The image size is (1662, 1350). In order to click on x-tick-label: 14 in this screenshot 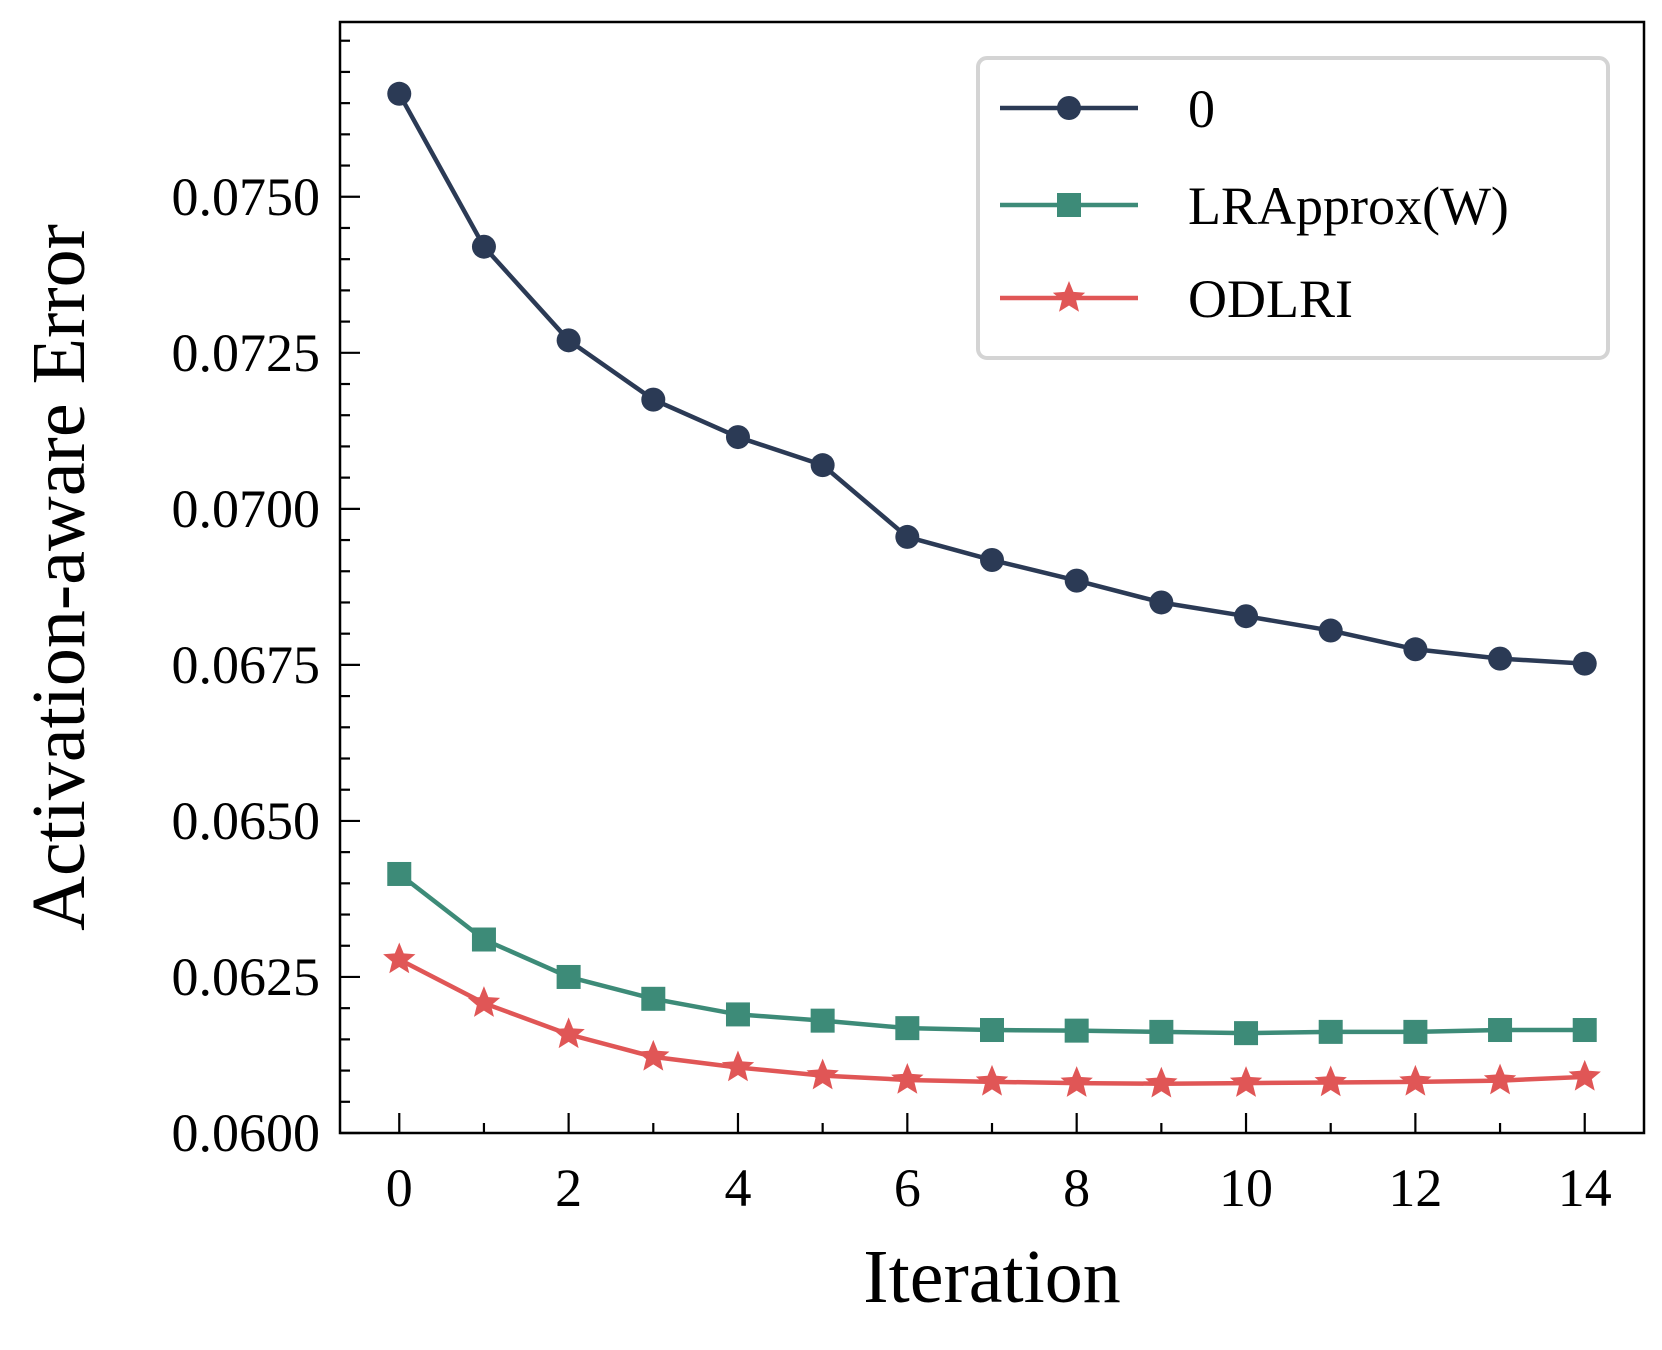, I will do `click(1585, 1188)`.